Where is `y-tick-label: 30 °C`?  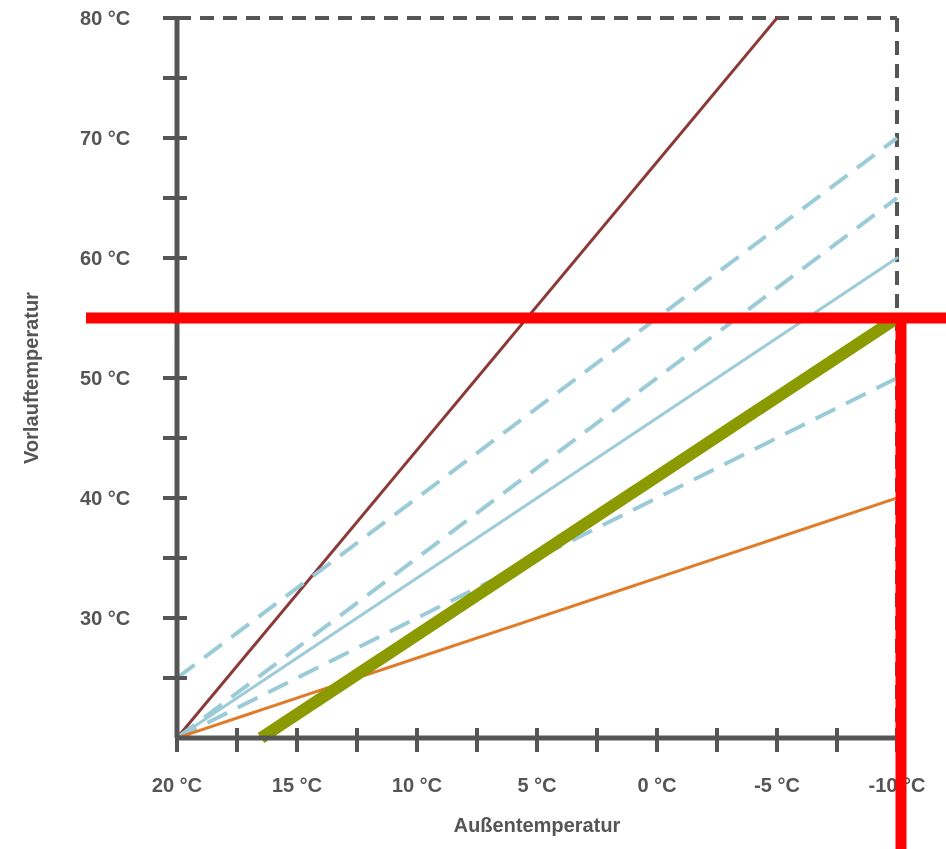 y-tick-label: 30 °C is located at coordinates (105, 619).